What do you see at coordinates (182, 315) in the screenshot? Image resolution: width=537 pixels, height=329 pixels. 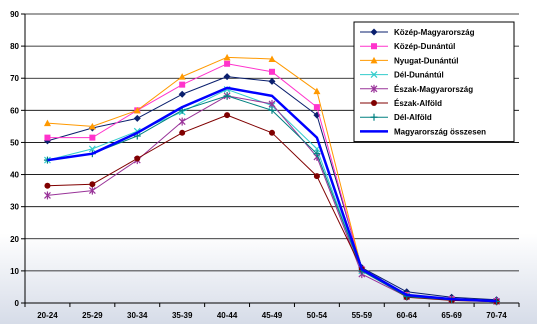 I see `x-tick-label: 35-39` at bounding box center [182, 315].